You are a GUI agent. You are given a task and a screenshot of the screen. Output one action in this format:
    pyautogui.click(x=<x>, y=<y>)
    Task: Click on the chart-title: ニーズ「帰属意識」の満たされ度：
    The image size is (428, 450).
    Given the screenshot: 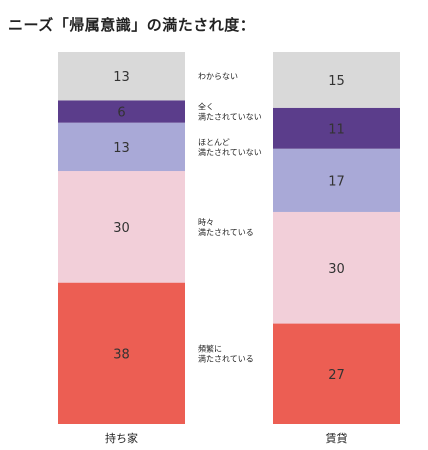 What is the action you would take?
    pyautogui.click(x=132, y=25)
    